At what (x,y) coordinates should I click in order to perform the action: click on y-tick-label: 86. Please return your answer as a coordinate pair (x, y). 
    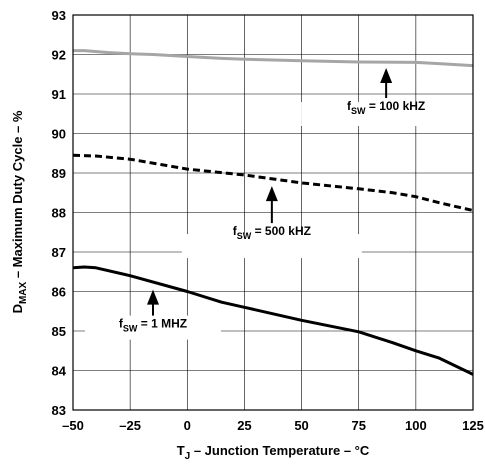
    Looking at the image, I should click on (59, 292).